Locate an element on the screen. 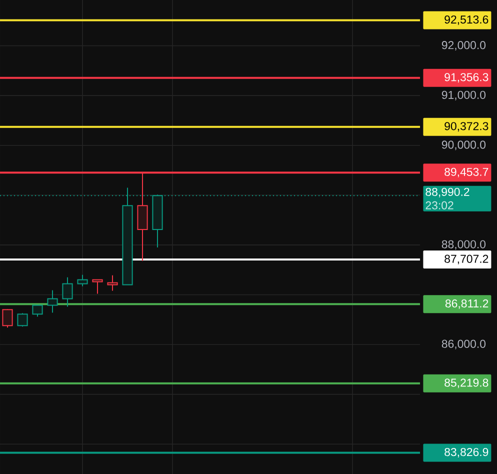 This screenshot has height=474, width=497. y-tick-label: 90,000.0 is located at coordinates (464, 145).